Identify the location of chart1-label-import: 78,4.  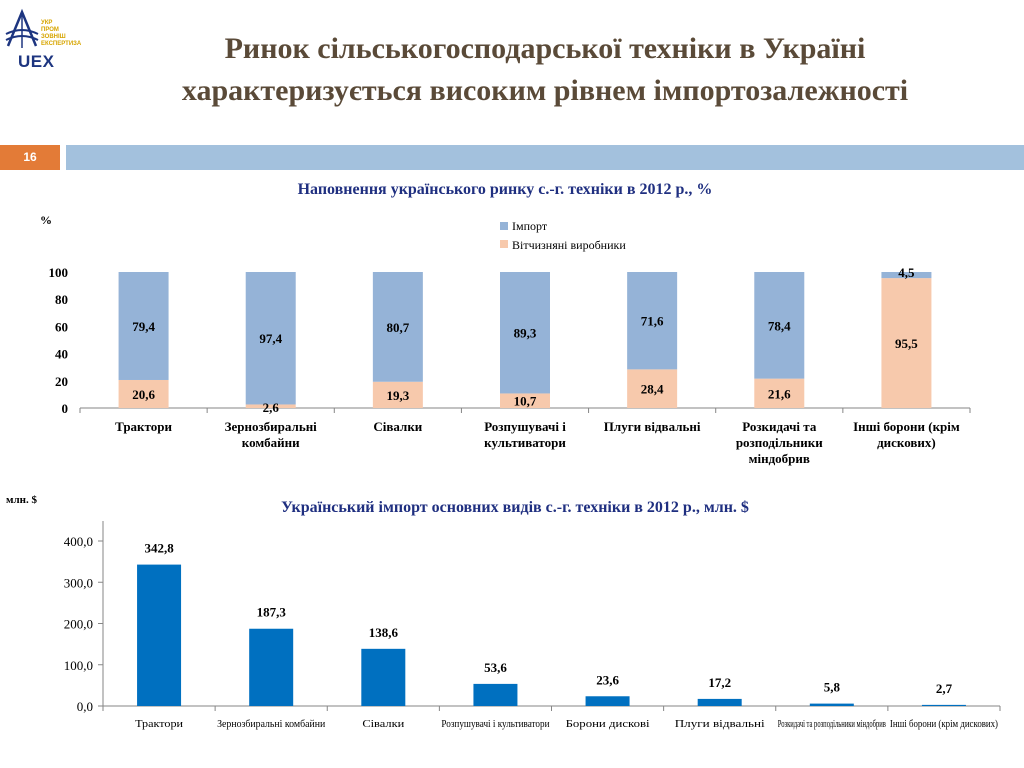
(779, 325).